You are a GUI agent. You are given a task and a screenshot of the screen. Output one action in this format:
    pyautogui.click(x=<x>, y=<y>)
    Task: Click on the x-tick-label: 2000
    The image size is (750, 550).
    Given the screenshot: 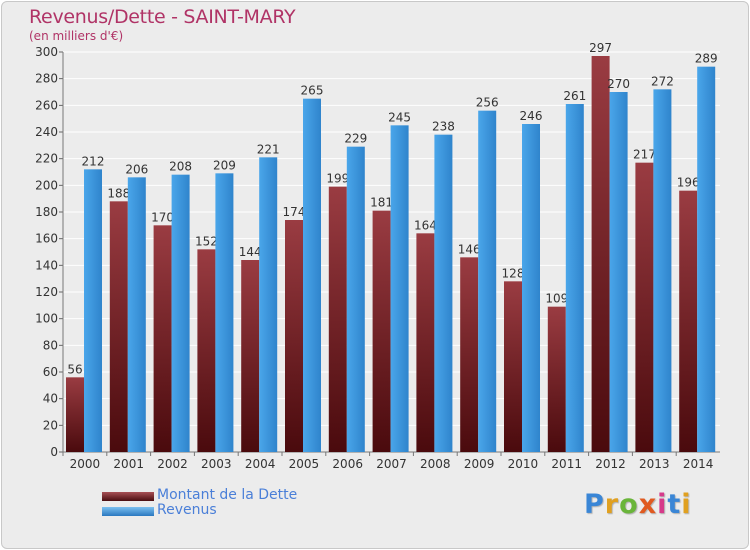 What is the action you would take?
    pyautogui.click(x=85, y=464)
    